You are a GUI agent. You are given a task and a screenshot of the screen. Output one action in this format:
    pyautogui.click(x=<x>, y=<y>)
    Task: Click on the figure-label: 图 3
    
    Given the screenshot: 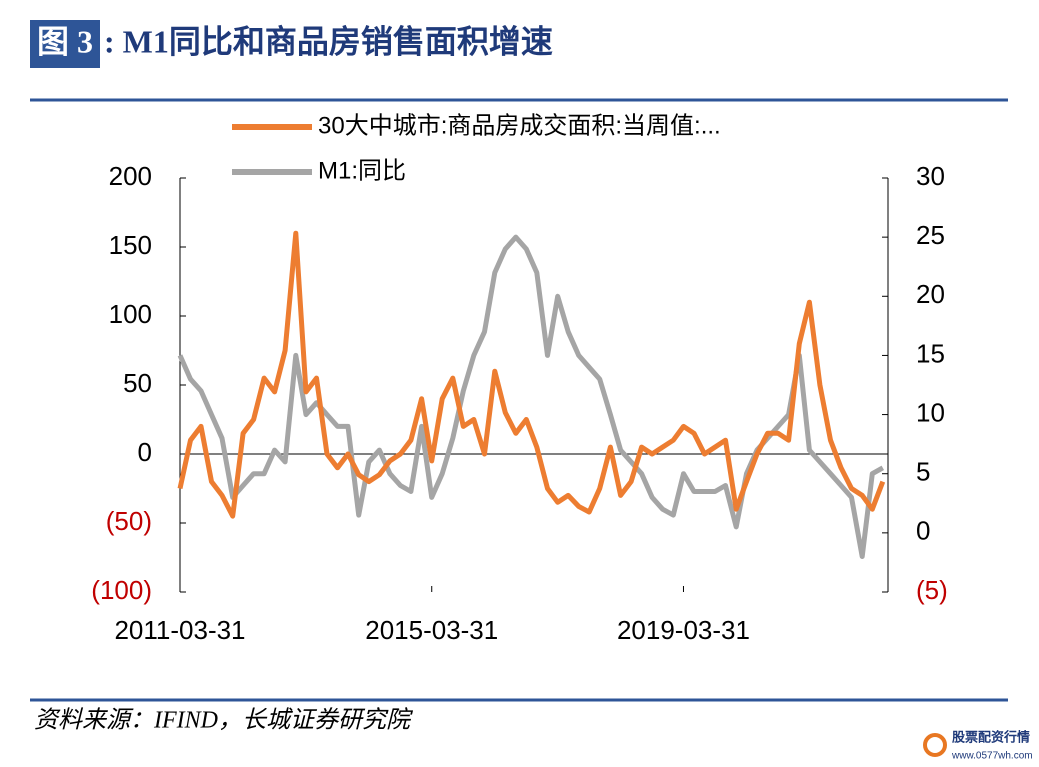 What is the action you would take?
    pyautogui.click(x=65, y=41)
    